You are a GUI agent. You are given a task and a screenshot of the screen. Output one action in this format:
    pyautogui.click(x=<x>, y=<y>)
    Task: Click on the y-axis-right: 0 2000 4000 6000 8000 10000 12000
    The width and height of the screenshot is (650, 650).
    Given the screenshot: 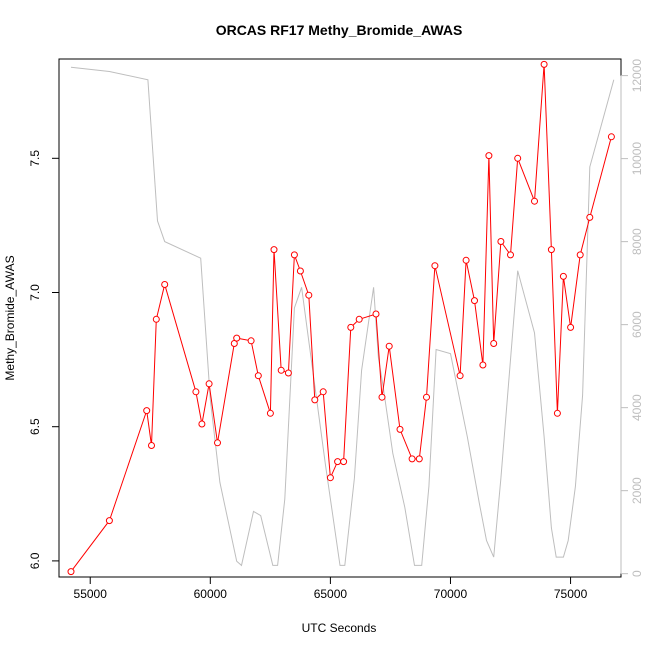 What is the action you would take?
    pyautogui.click(x=632, y=318)
    